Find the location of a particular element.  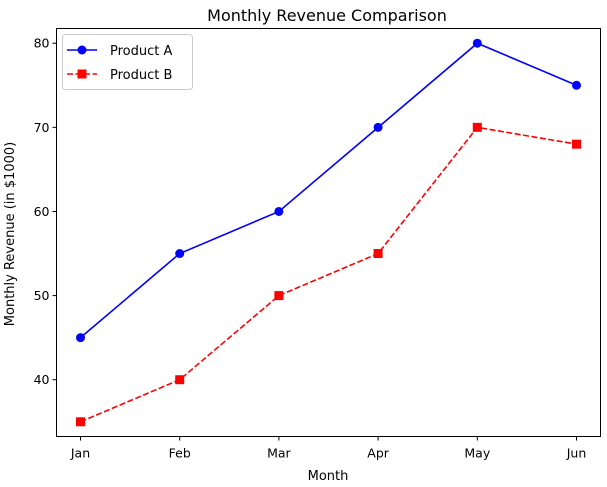

legend-label-product-a: Product A is located at coordinates (141, 51).